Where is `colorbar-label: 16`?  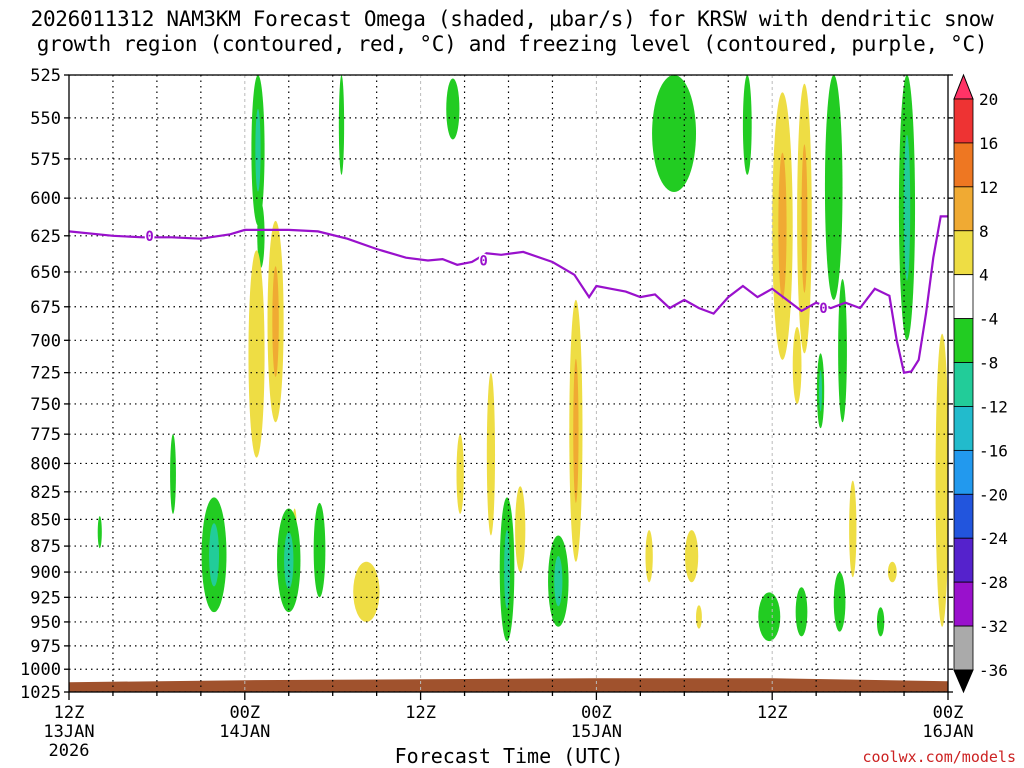 colorbar-label: 16 is located at coordinates (988, 143).